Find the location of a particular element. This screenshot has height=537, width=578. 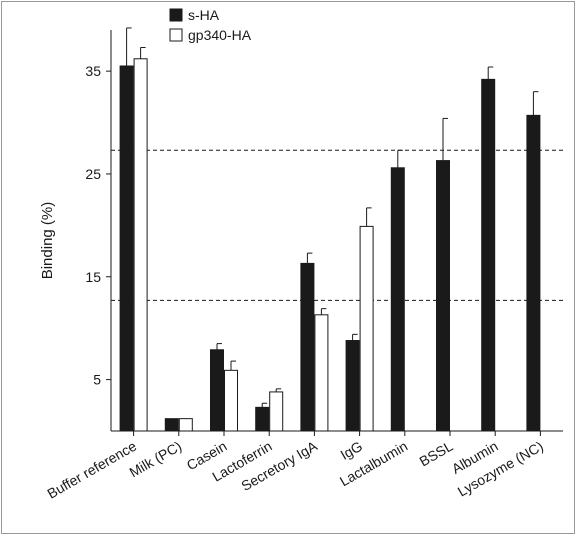

x-tick-label: Milk (PC) is located at coordinates (155, 459).